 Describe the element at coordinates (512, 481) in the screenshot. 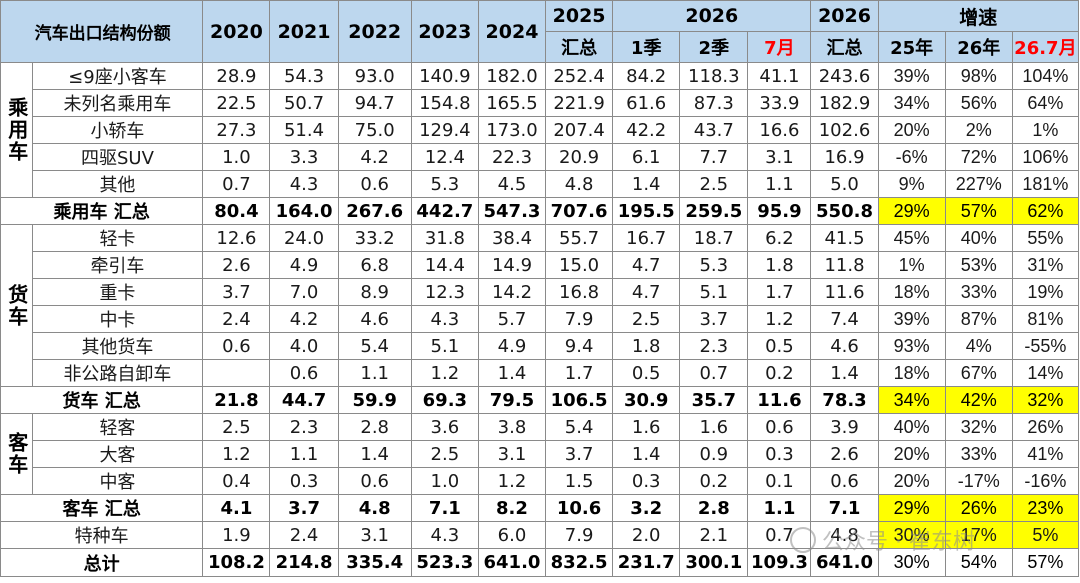

I see `value-cell: 1.2` at that location.